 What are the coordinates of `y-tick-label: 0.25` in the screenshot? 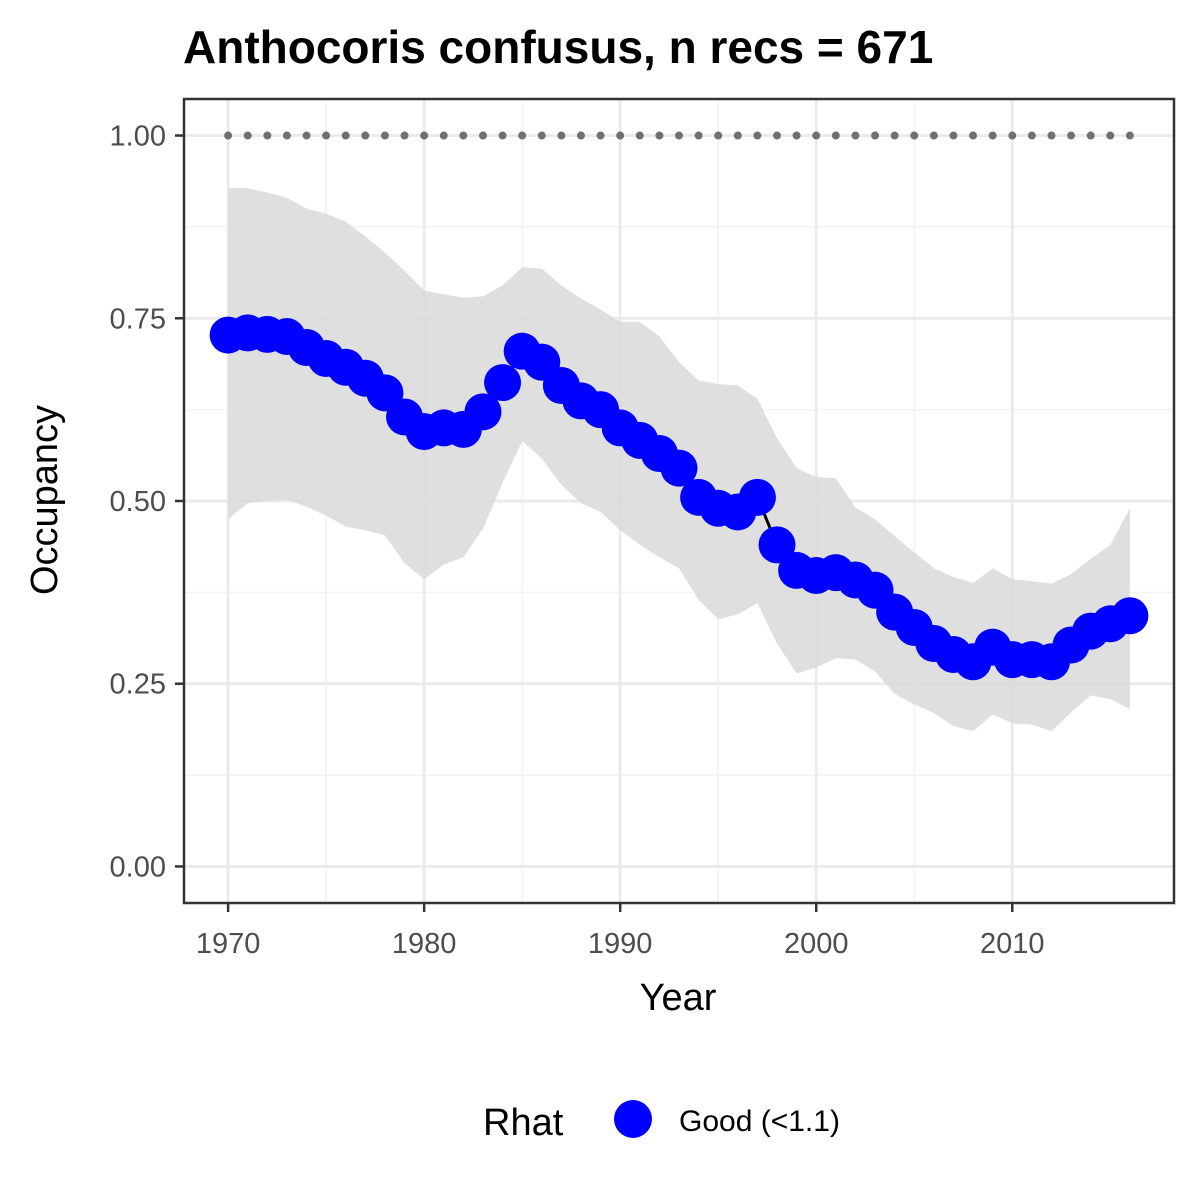 It's located at (138, 685).